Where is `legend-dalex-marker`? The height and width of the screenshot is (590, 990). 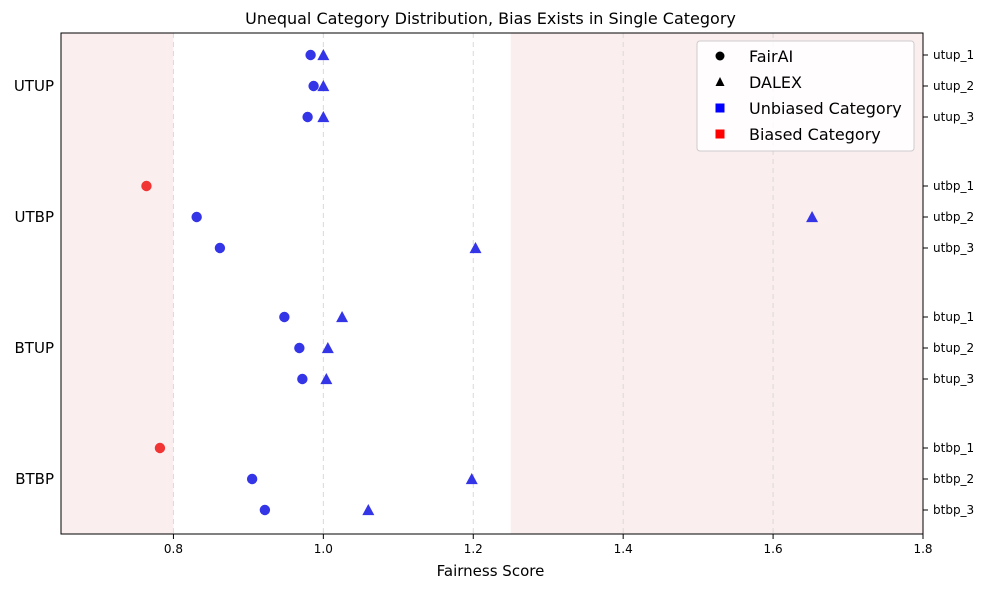 legend-dalex-marker is located at coordinates (720, 81).